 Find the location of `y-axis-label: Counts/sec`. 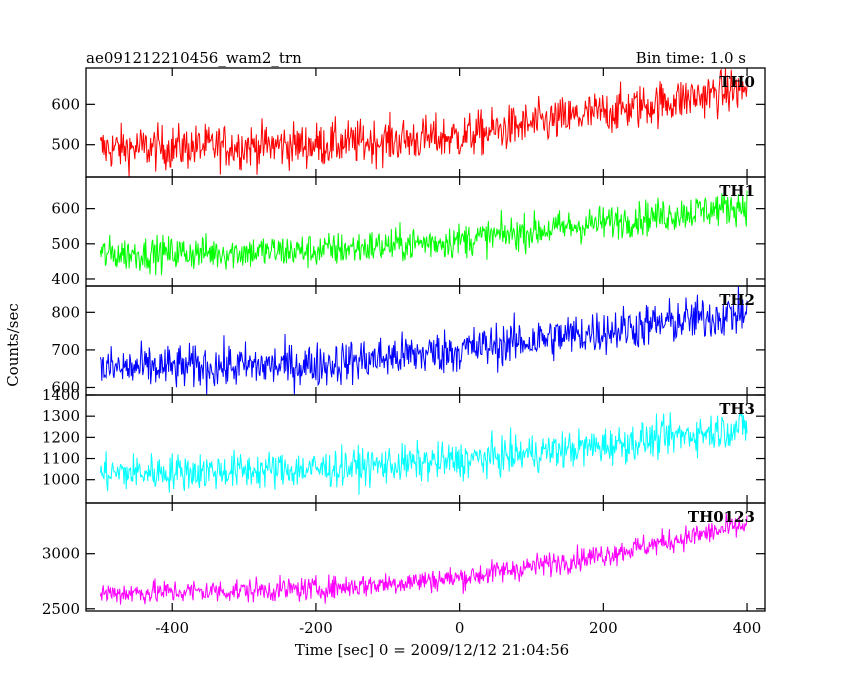

y-axis-label: Counts/sec is located at coordinates (13, 345).